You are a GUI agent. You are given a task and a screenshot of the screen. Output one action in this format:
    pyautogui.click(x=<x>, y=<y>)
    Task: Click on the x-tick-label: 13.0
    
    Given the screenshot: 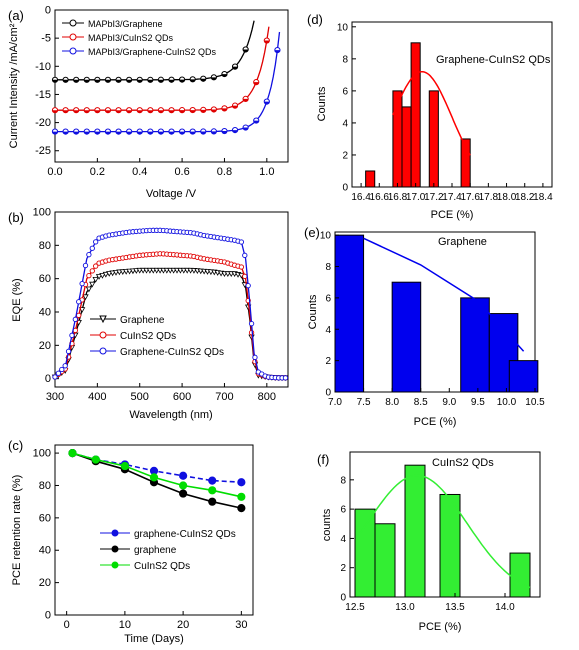 What is the action you would take?
    pyautogui.click(x=405, y=607)
    